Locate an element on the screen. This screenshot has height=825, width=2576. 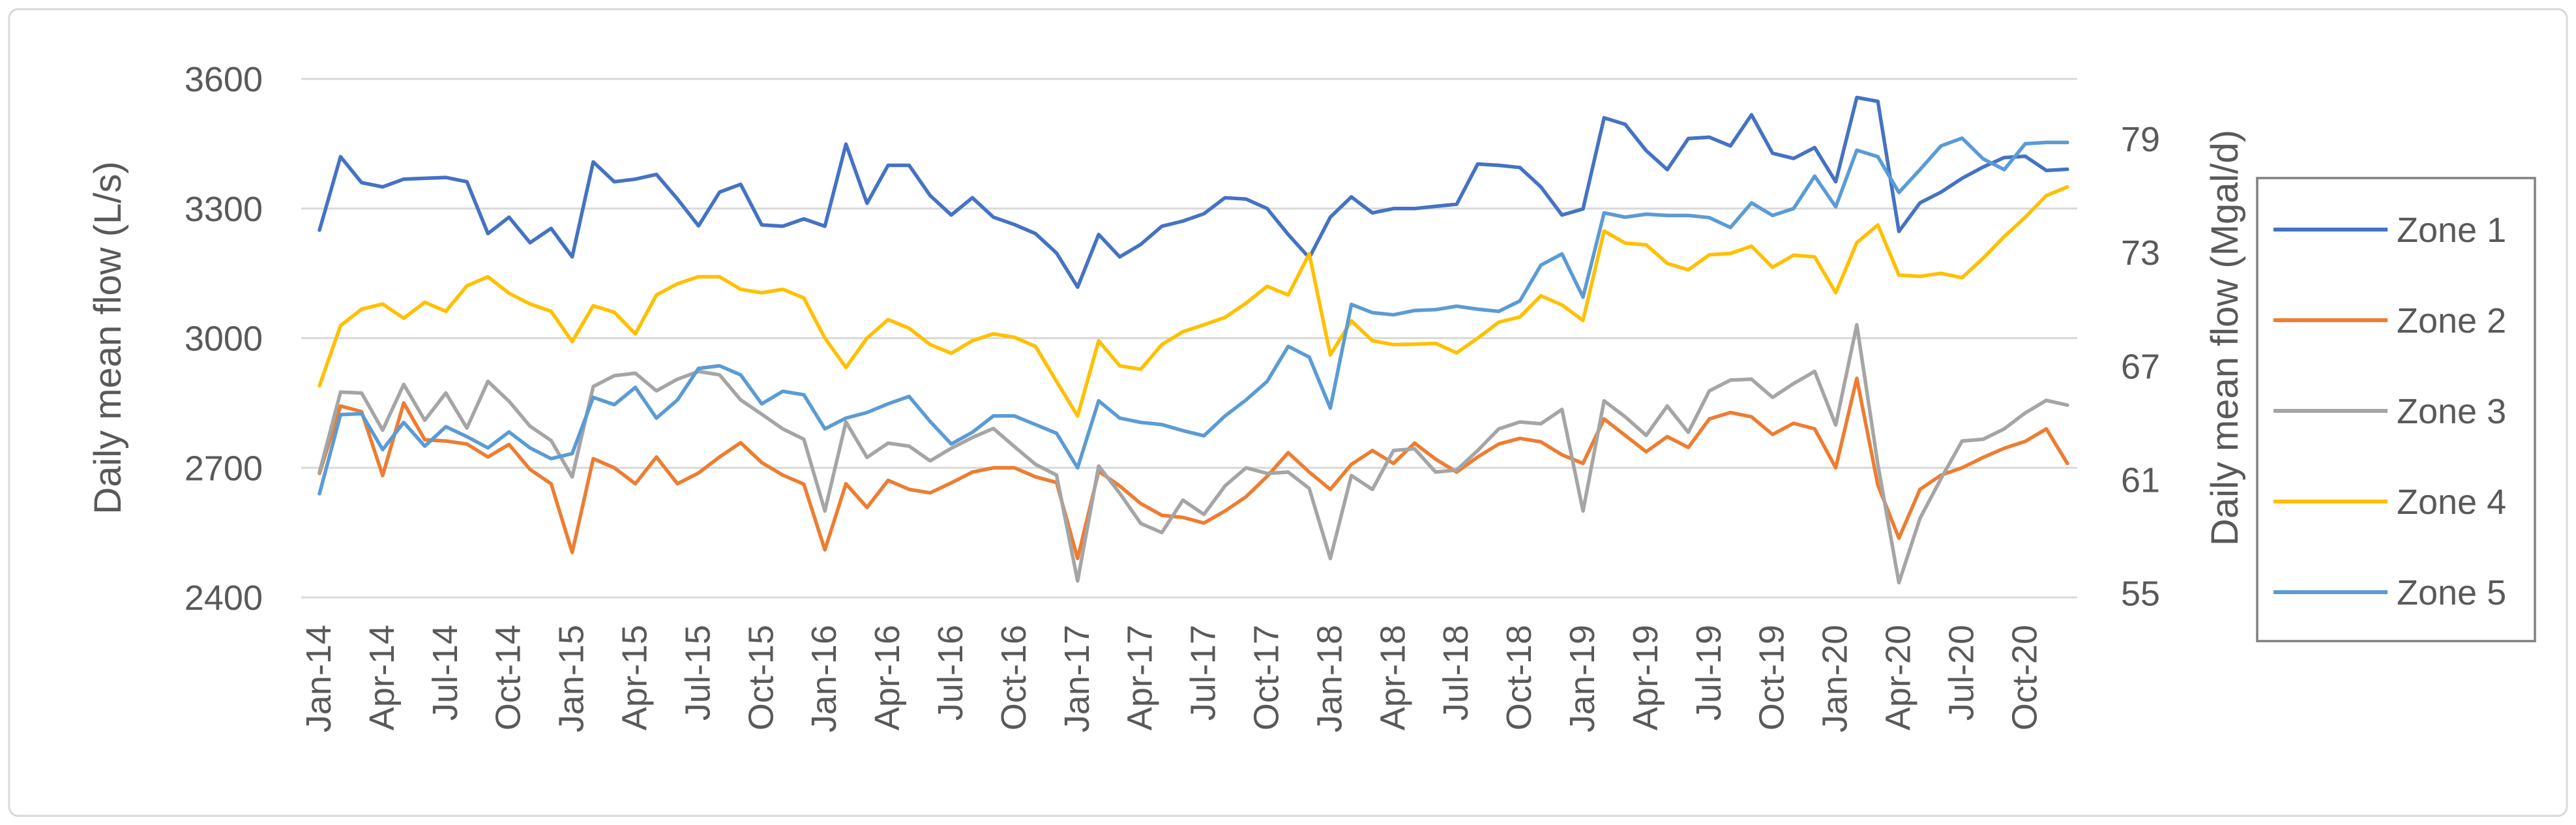
right-axis-tick-label: 61 is located at coordinates (2140, 480).